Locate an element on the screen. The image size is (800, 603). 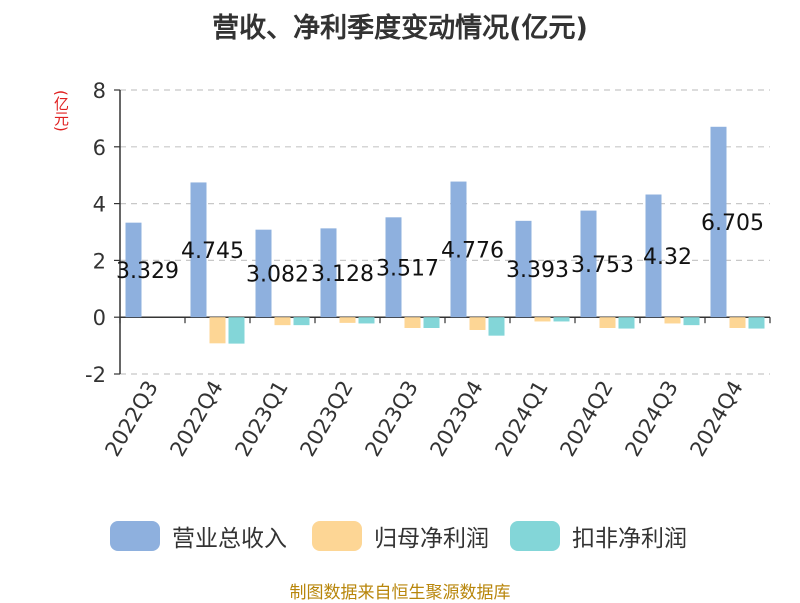
legend-label-revenue: 营业总收入 is located at coordinates (229, 536).